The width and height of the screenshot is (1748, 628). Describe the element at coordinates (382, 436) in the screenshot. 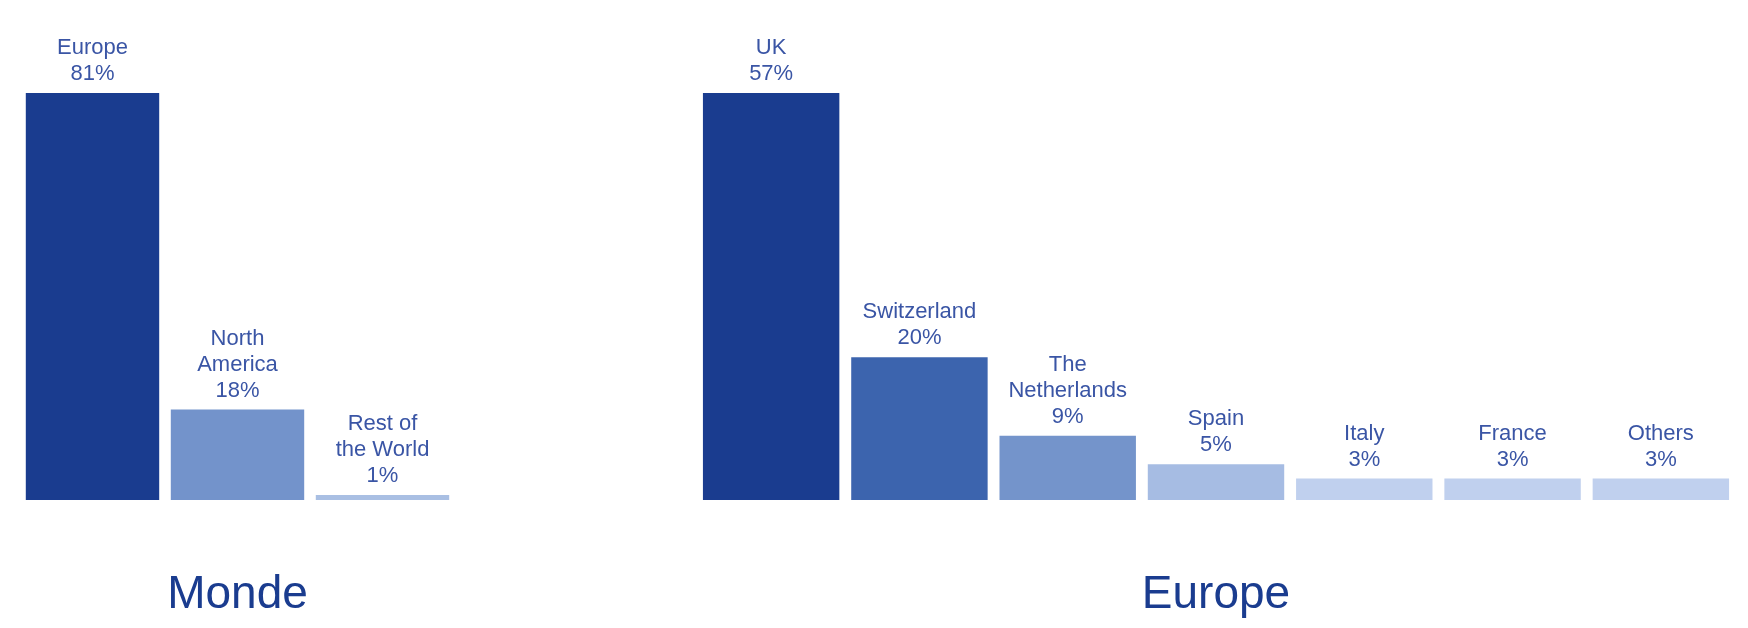

I see `x-tick-label: Rest of the World` at that location.